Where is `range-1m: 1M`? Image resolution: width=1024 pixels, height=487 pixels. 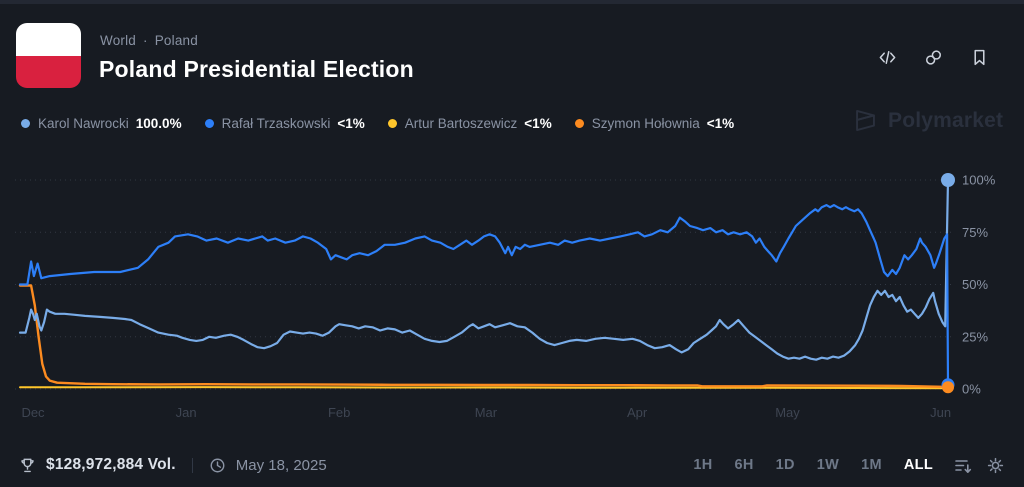
range-1m: 1M is located at coordinates (871, 465).